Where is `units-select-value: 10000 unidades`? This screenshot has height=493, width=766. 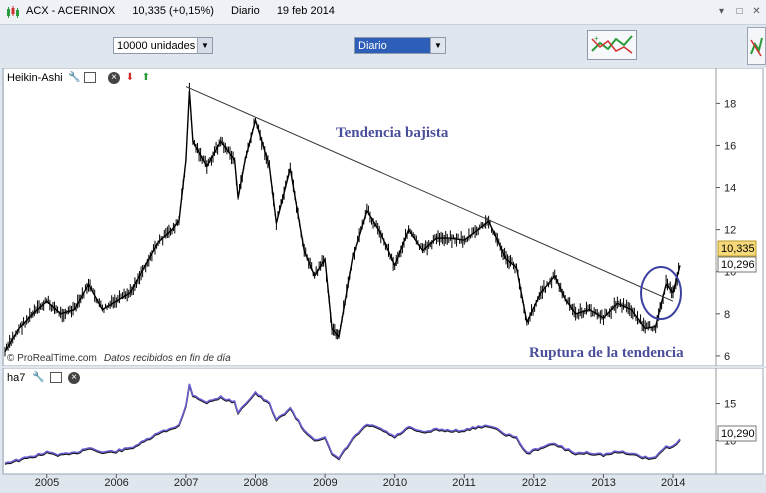 units-select-value: 10000 unidades is located at coordinates (156, 46).